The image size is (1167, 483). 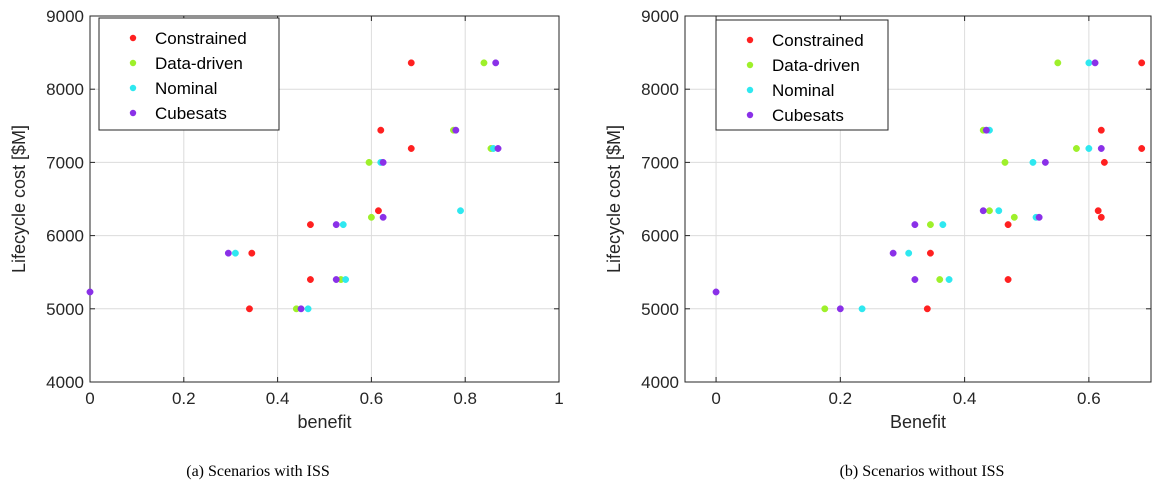 I want to click on legend-marker-constrained, so click(x=133, y=38).